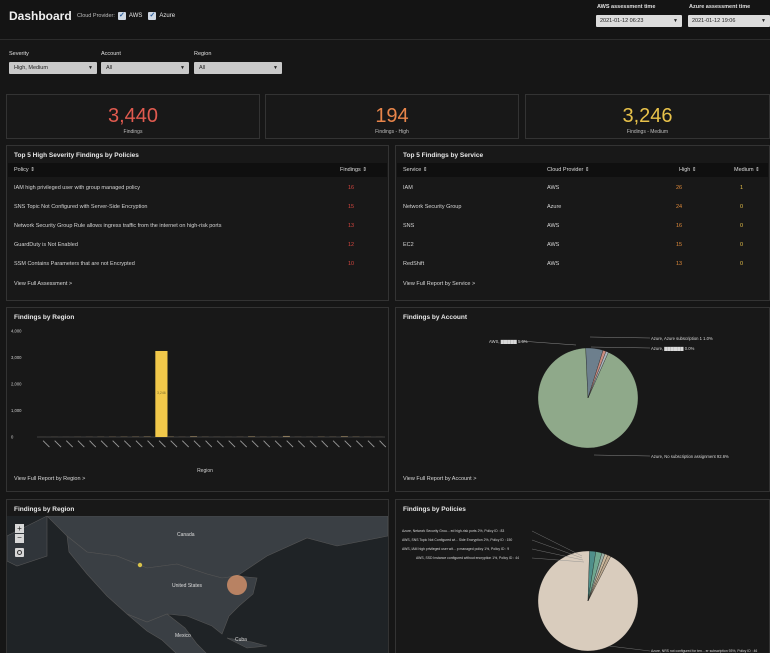 Image resolution: width=770 pixels, height=653 pixels. I want to click on account-select: All ▼, so click(145, 68).